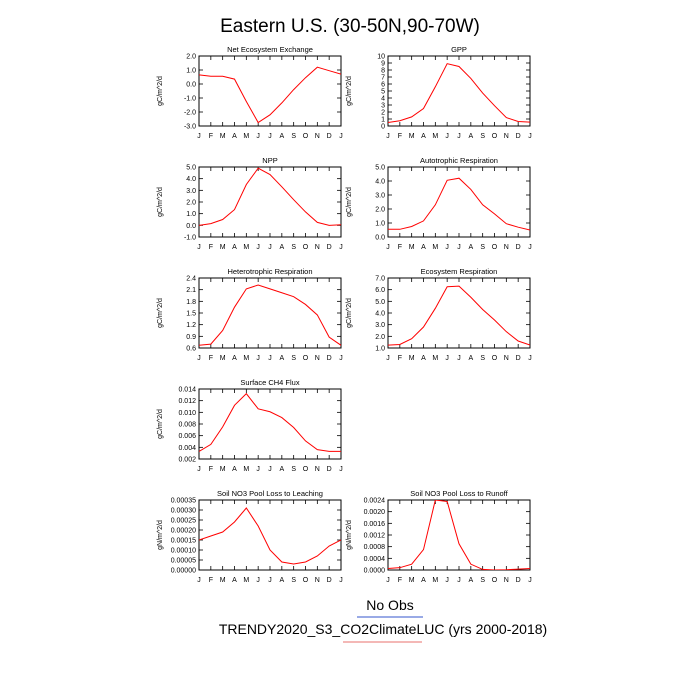 Image resolution: width=700 pixels, height=700 pixels. I want to click on y-tick-label: 3, so click(383, 106).